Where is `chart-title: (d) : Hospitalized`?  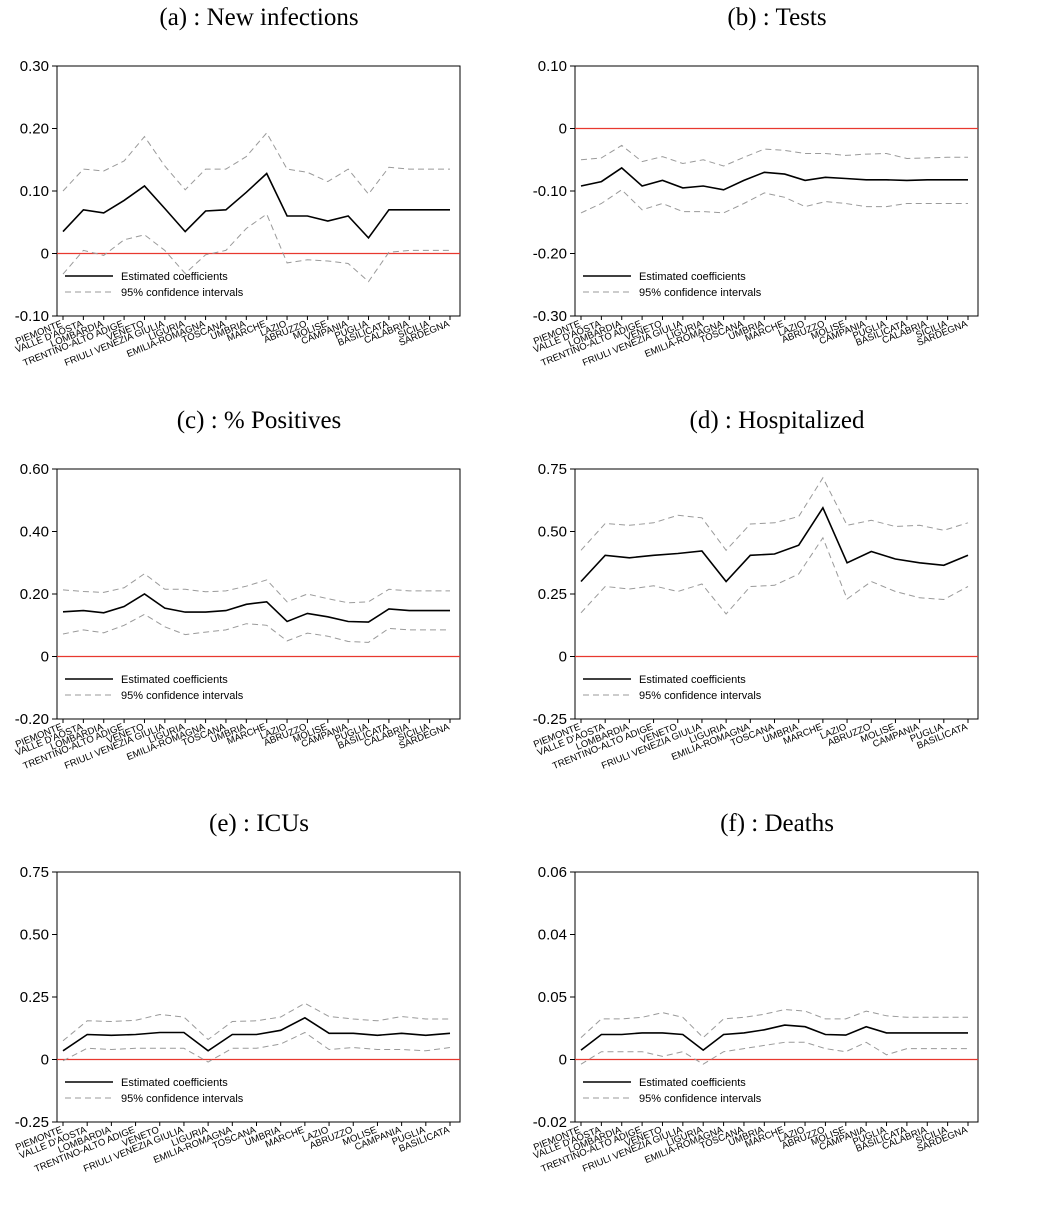 chart-title: (d) : Hospitalized is located at coordinates (777, 420).